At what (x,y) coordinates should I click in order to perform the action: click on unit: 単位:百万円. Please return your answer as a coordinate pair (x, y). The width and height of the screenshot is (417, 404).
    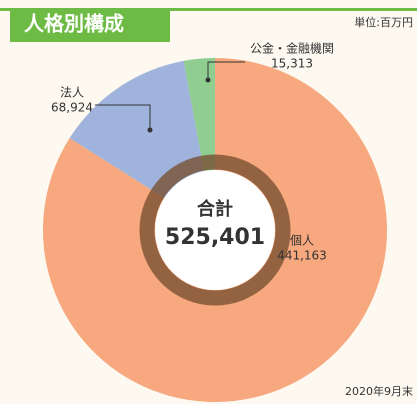
    Looking at the image, I should click on (383, 22).